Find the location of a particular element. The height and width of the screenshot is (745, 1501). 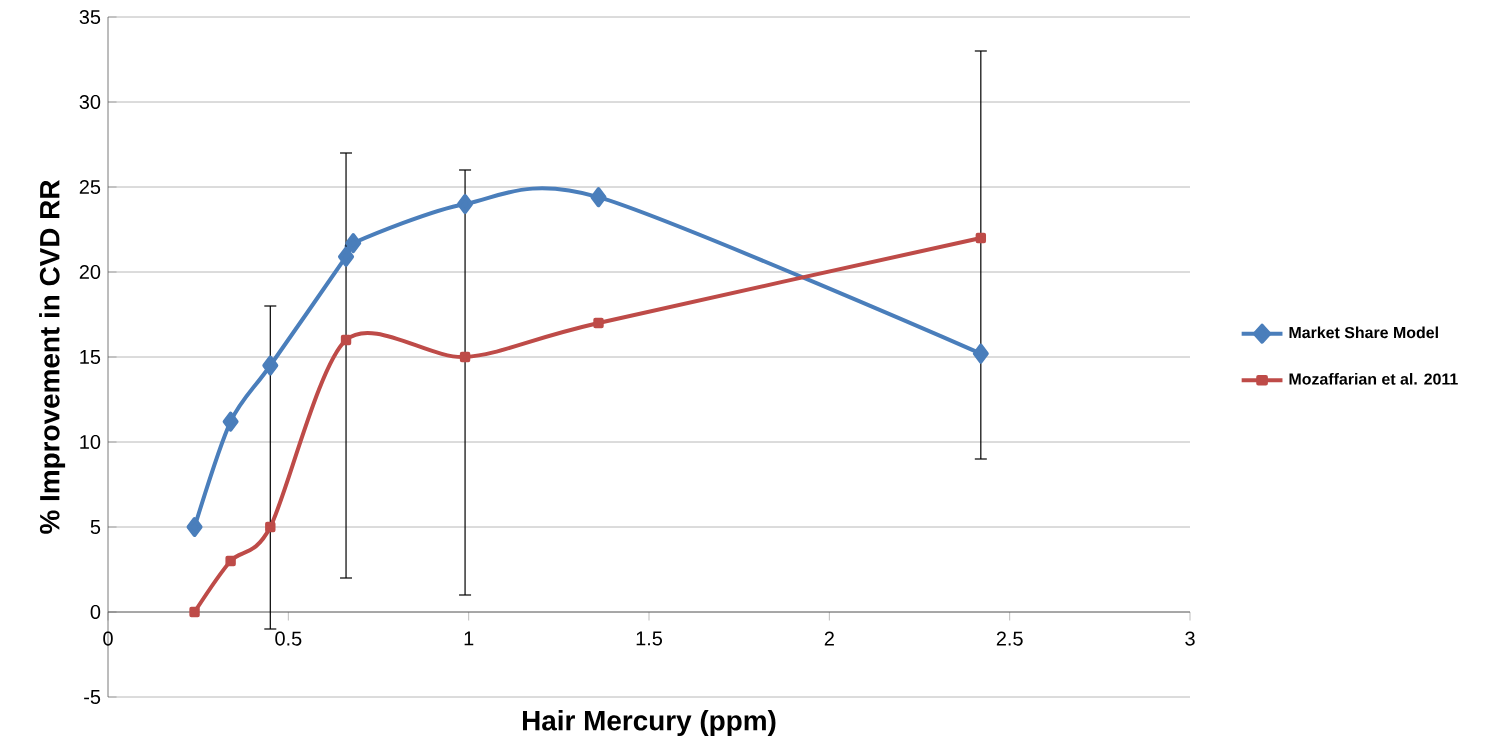

x-axis-title: Hair Mercury (ppm) is located at coordinates (649, 723).